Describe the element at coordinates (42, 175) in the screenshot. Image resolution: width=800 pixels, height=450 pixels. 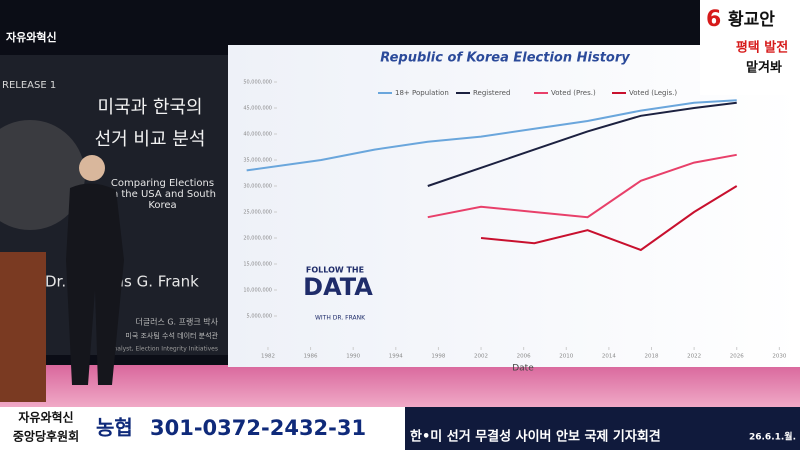
I see `portrait` at that location.